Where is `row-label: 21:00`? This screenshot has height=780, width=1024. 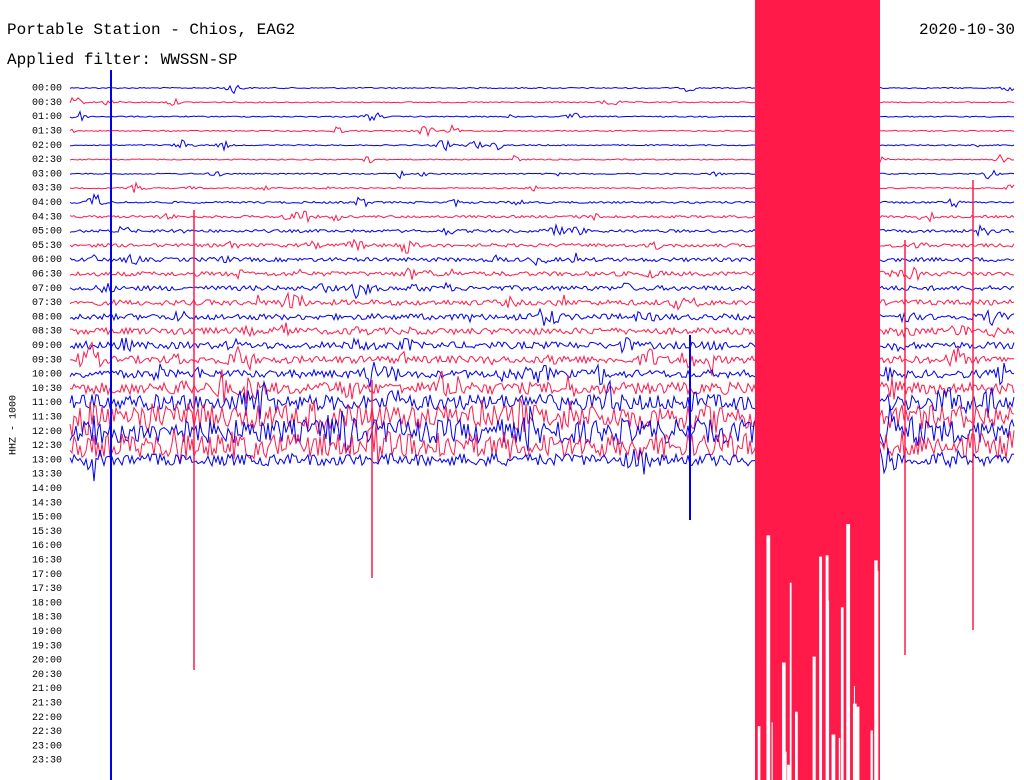
row-label: 21:00 is located at coordinates (47, 689).